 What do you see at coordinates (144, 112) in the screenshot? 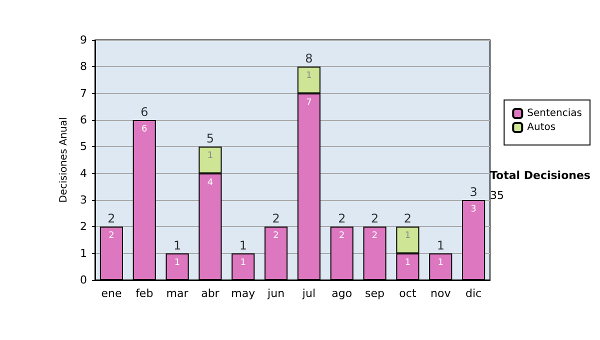
I see `total-label: 6` at bounding box center [144, 112].